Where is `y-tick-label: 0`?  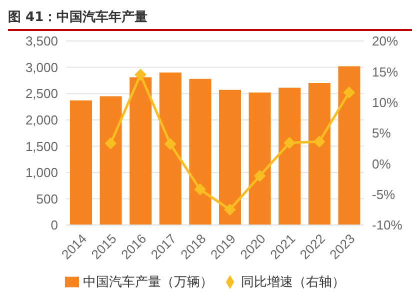
y-tick-label: 0 is located at coordinates (54, 225).